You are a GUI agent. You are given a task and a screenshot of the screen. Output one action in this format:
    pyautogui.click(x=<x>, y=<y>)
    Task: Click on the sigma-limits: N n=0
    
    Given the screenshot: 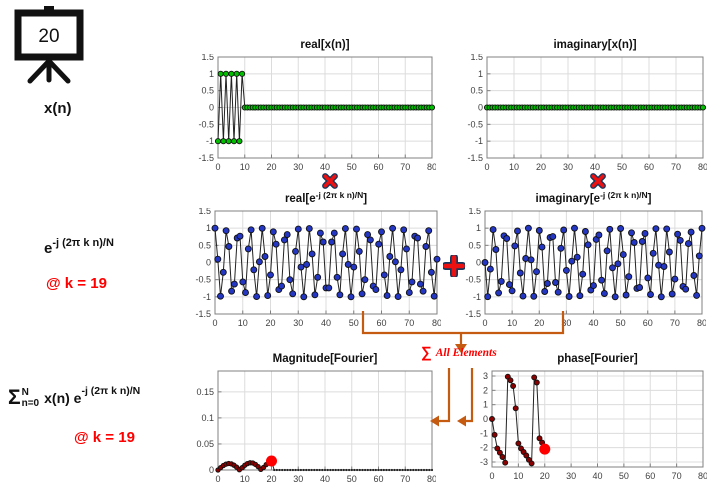 What is the action you would take?
    pyautogui.click(x=31, y=398)
    